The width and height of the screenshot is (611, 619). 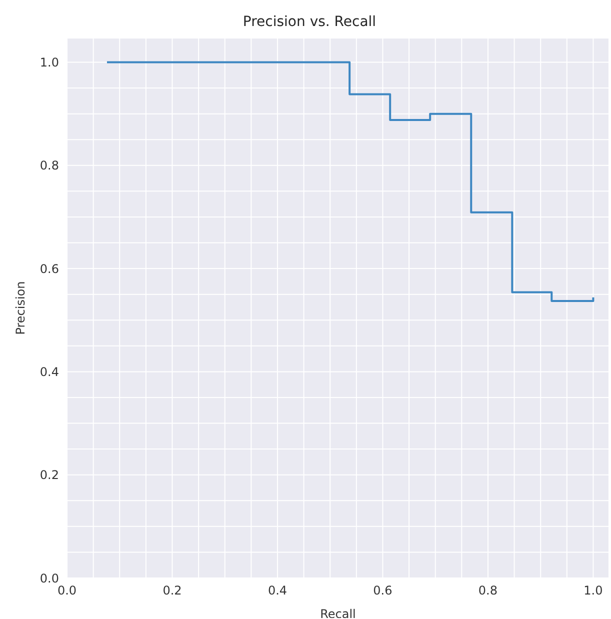 I want to click on y-tick-label: 0.0, so click(x=49, y=578).